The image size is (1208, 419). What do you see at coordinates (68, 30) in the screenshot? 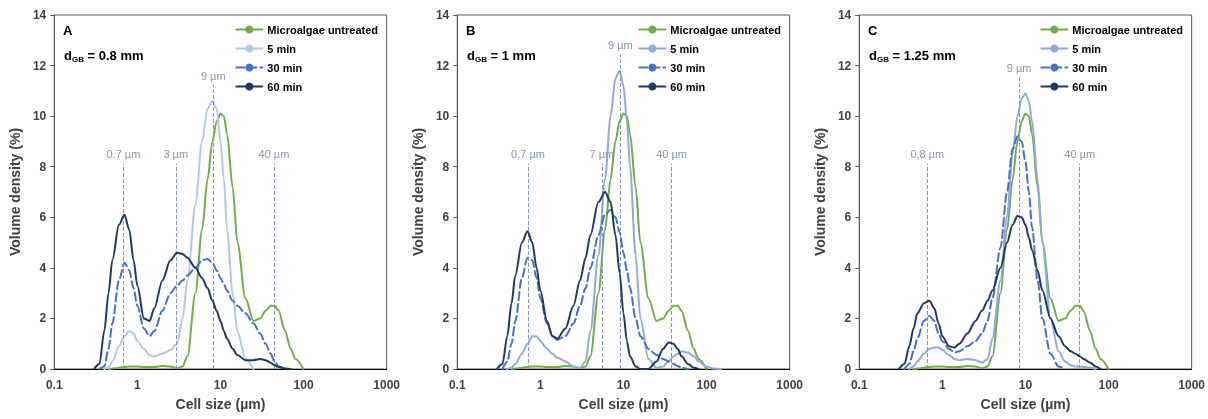
I see `text: A` at bounding box center [68, 30].